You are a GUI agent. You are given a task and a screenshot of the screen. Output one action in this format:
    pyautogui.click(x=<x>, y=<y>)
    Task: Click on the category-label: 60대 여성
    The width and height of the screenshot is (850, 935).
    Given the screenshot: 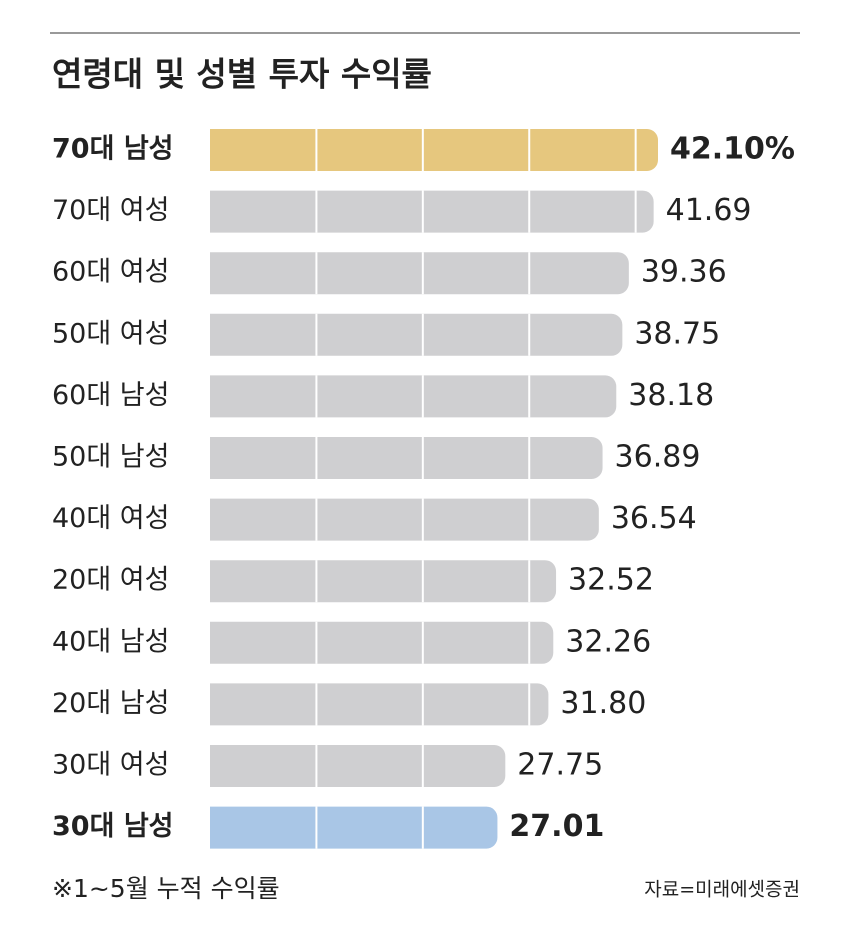 What is the action you would take?
    pyautogui.click(x=110, y=272)
    